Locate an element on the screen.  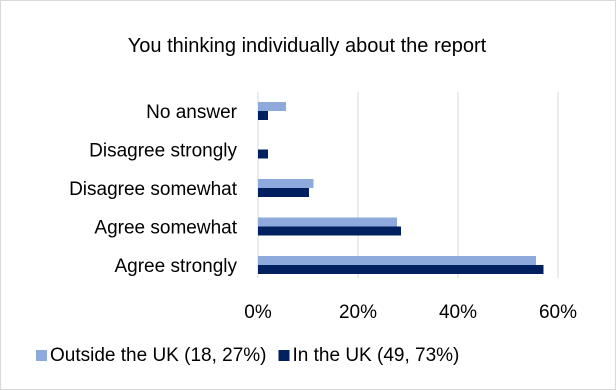
category-label: No answer is located at coordinates (191, 112).